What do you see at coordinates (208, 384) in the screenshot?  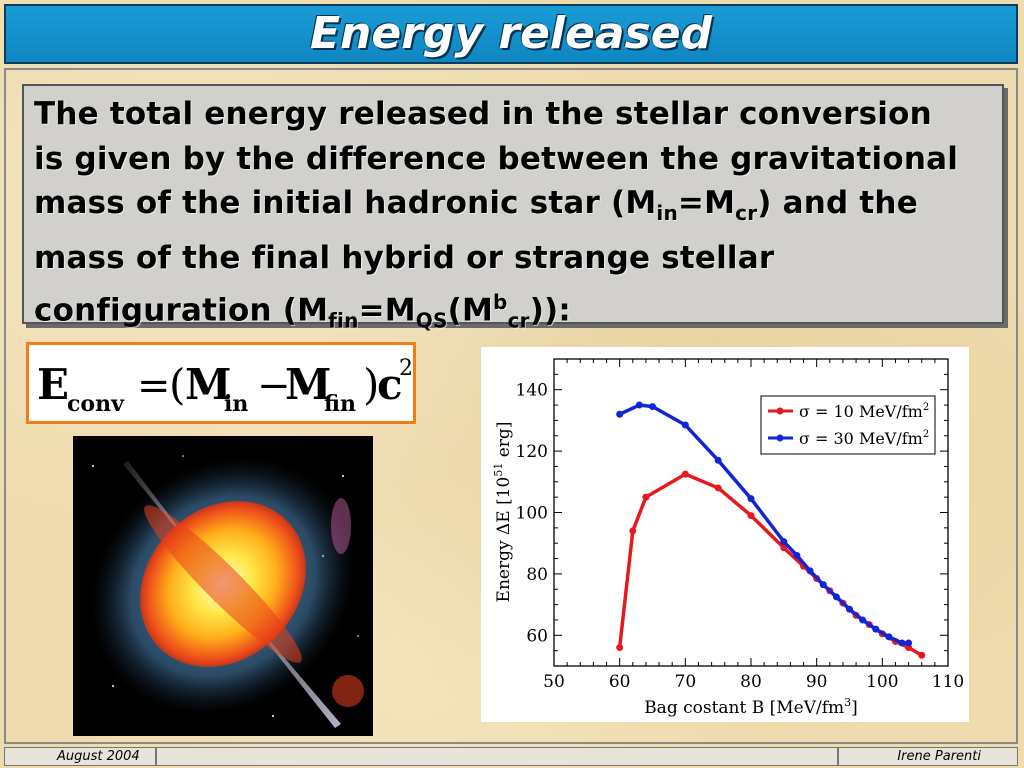 I see `formula-M-in: M` at bounding box center [208, 384].